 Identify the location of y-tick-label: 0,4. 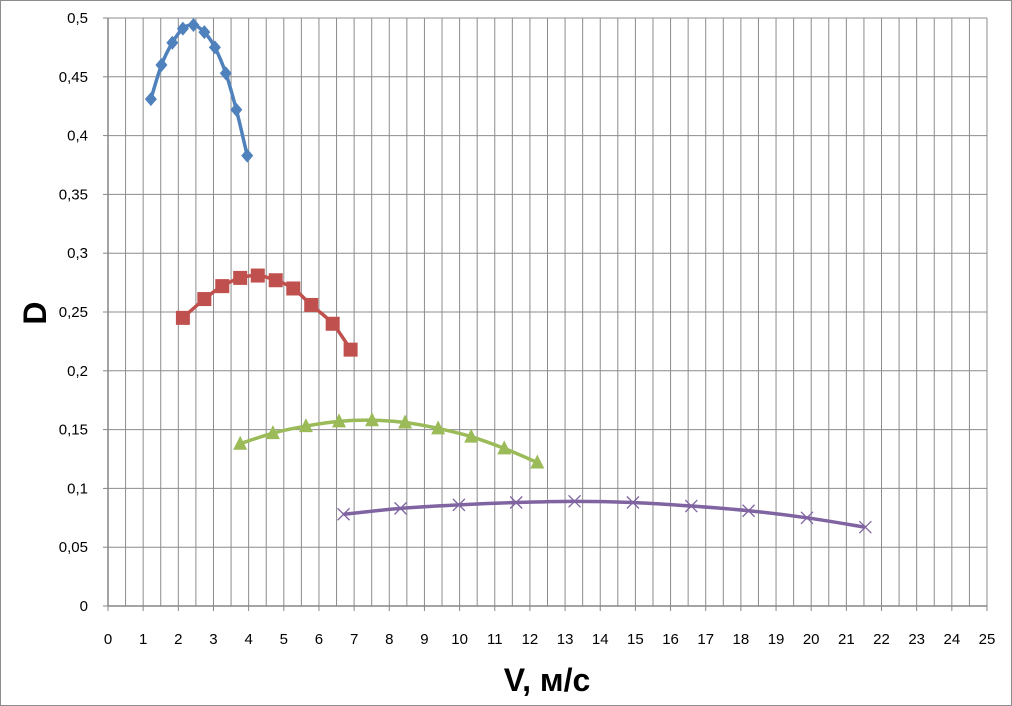
(77, 136).